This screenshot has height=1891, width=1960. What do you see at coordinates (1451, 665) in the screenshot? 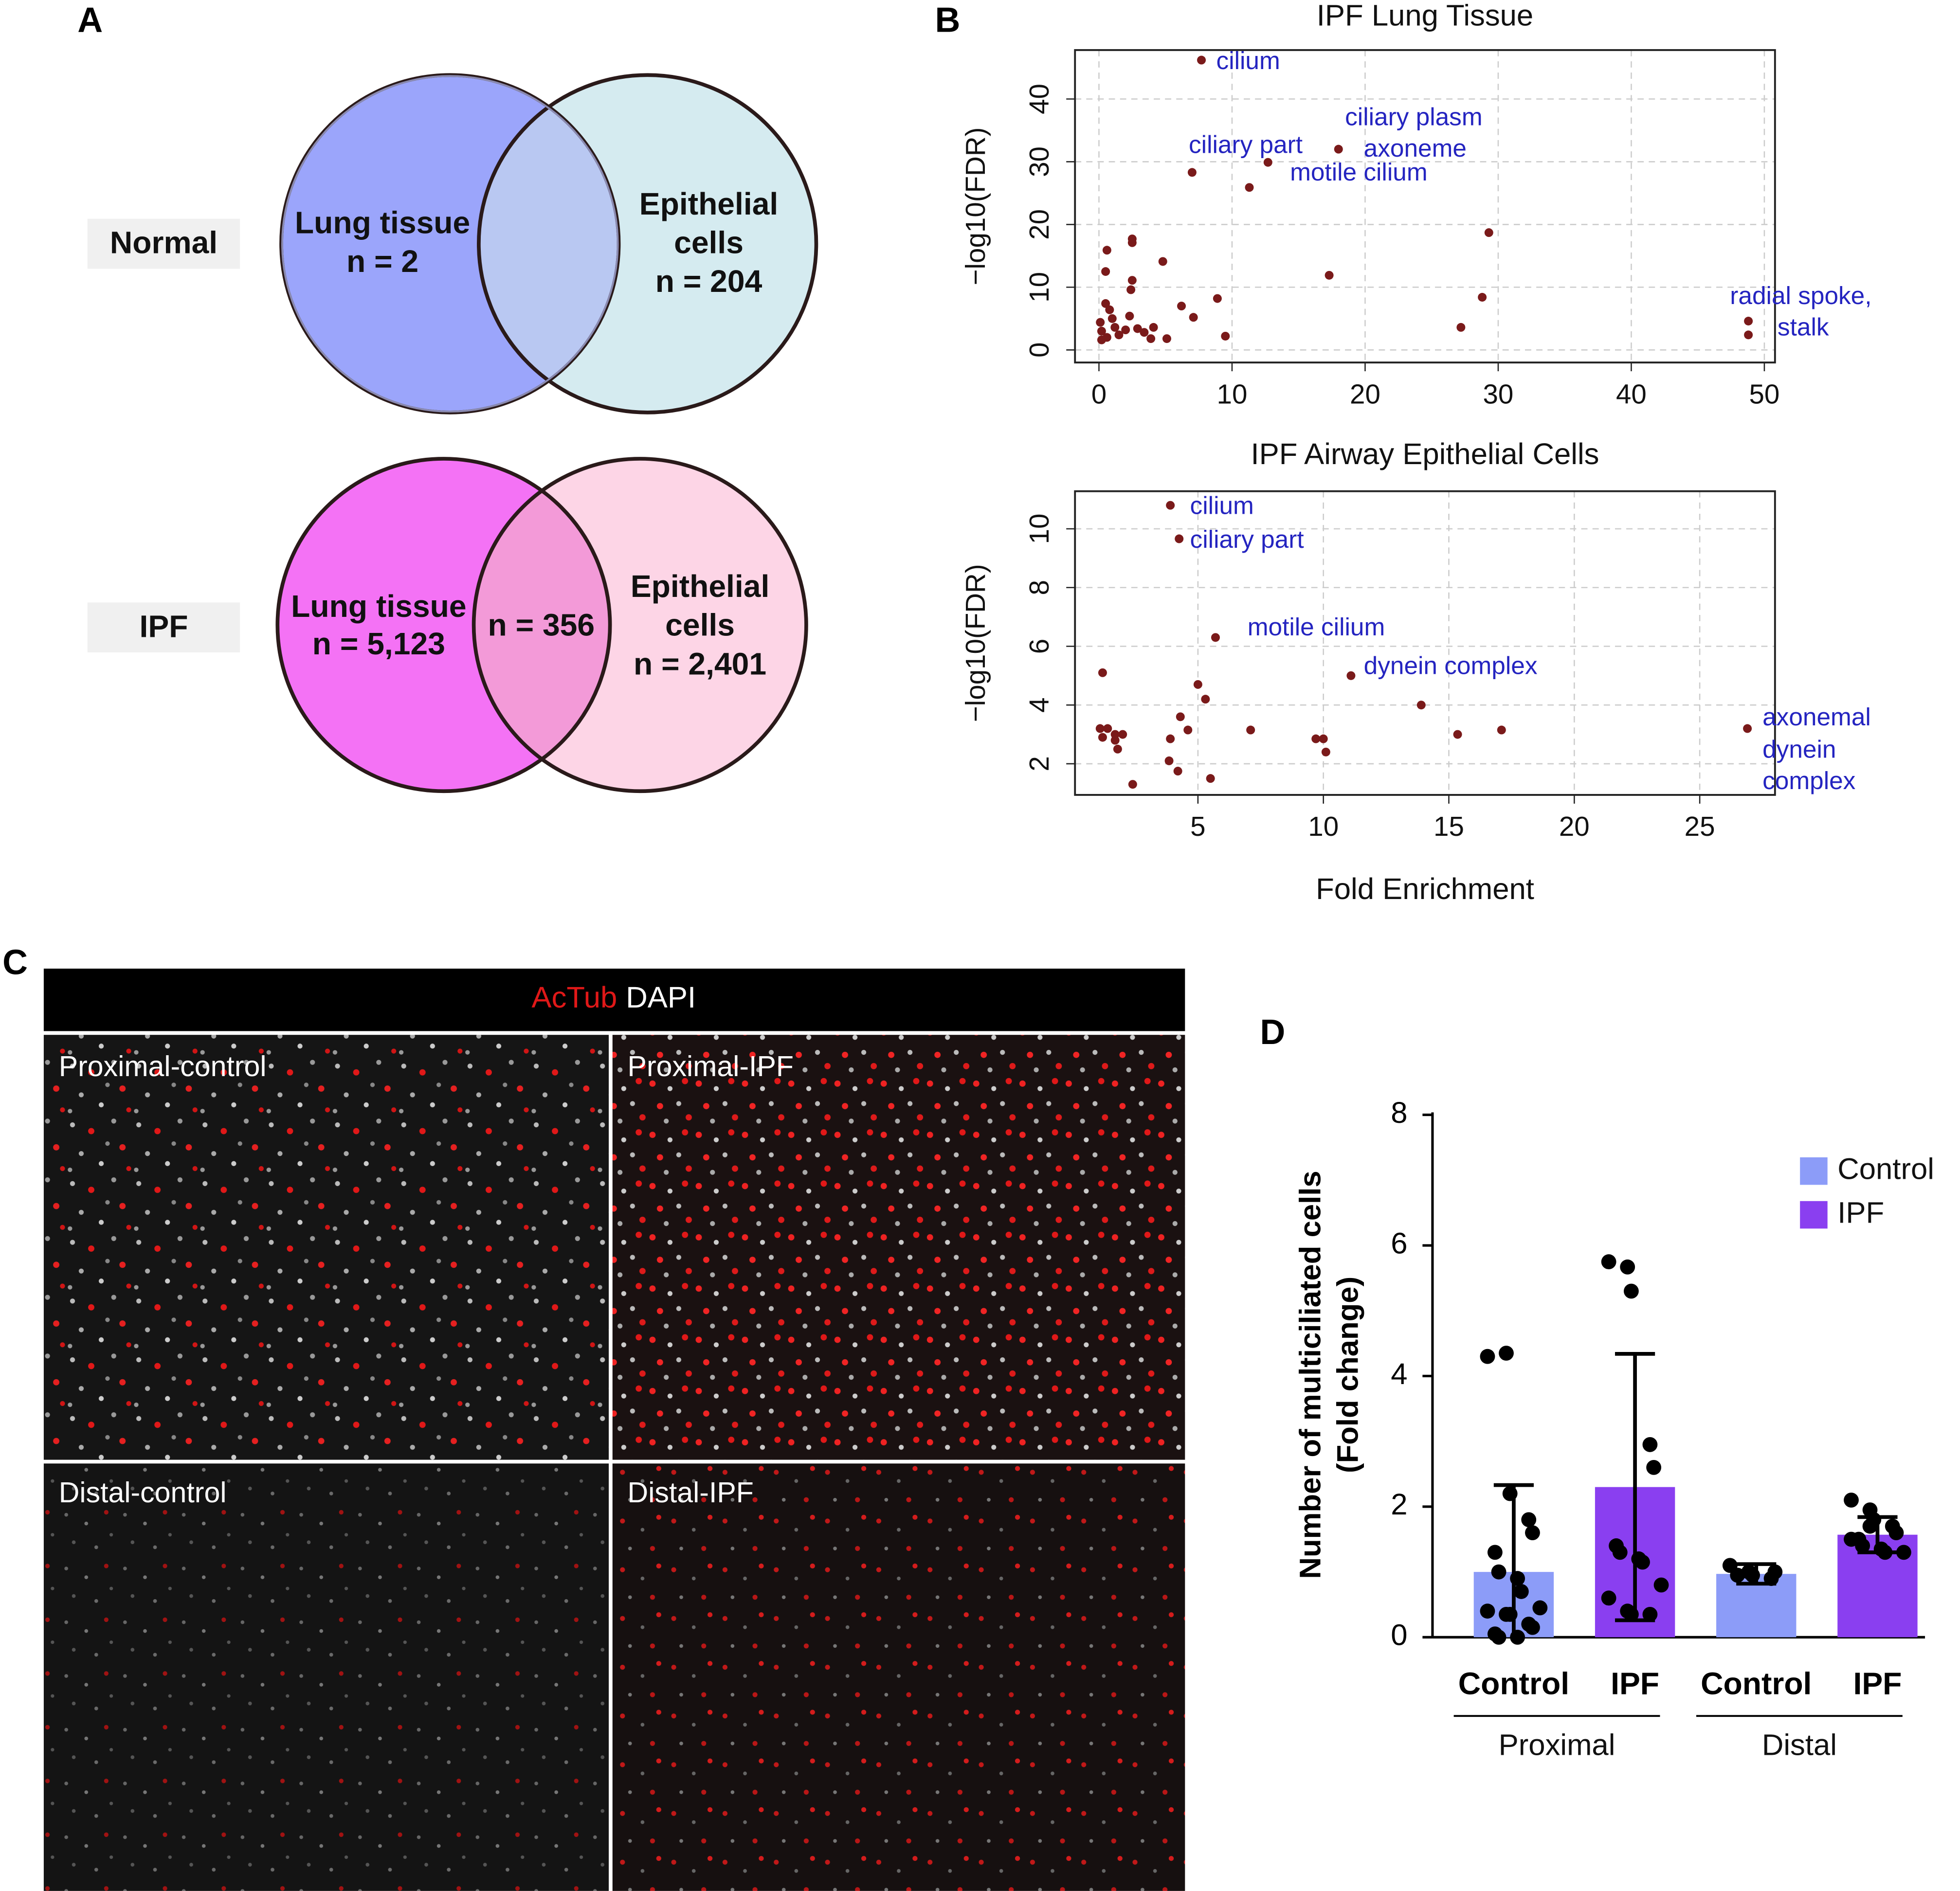
I see `annotation: dynein complex` at bounding box center [1451, 665].